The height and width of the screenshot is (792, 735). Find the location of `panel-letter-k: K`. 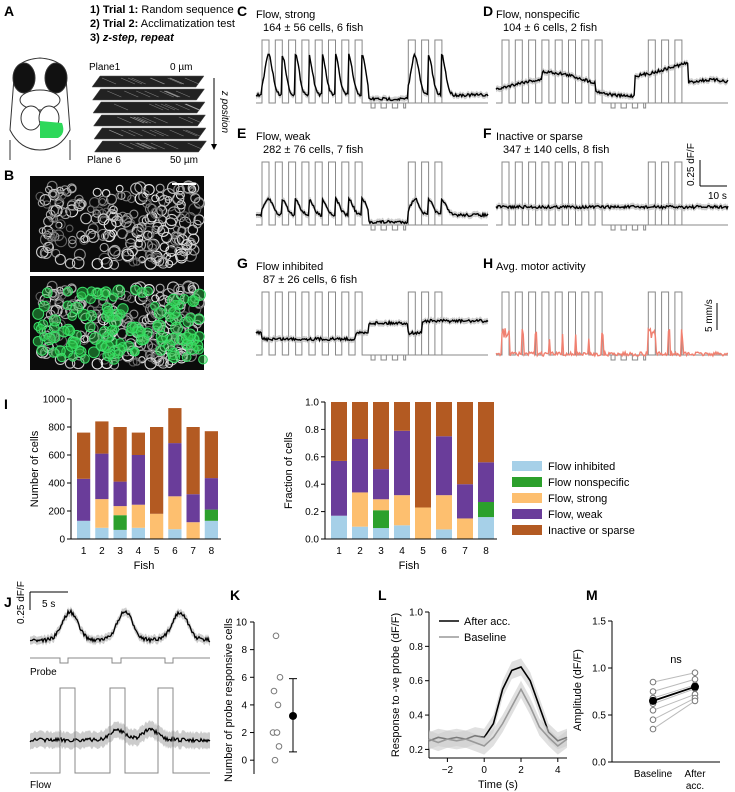

panel-letter-k: K is located at coordinates (235, 595).